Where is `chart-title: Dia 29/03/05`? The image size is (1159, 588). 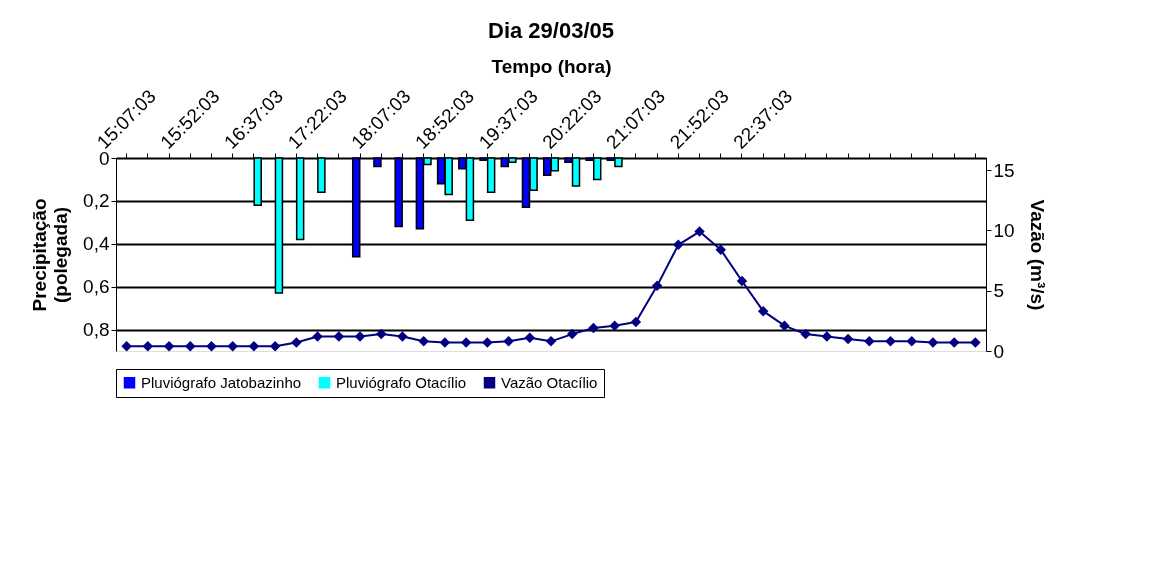 chart-title: Dia 29/03/05 is located at coordinates (551, 31).